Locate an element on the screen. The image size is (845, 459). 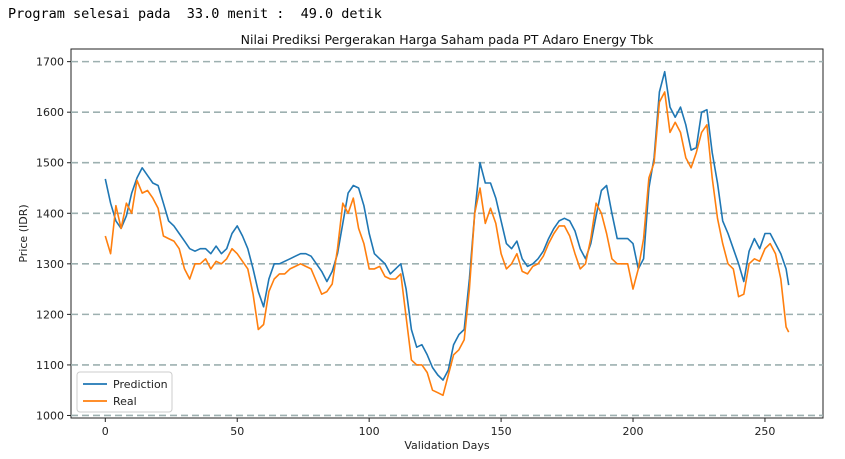
legend-label: Real is located at coordinates (125, 401).